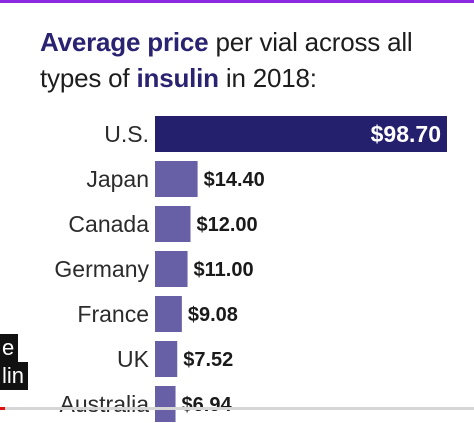  Describe the element at coordinates (207, 405) in the screenshot. I see `value-label: $6.94` at that location.